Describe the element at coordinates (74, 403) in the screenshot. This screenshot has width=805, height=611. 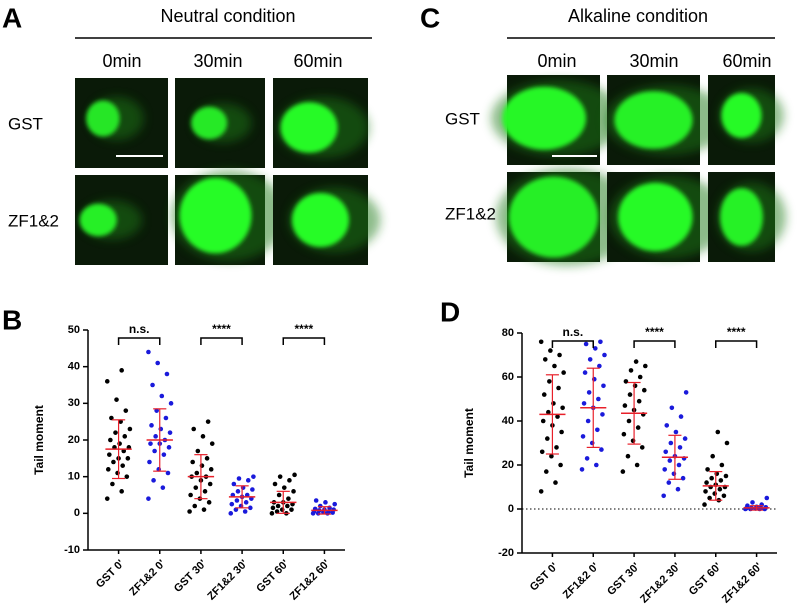
I see `y-tick-label: 30` at that location.